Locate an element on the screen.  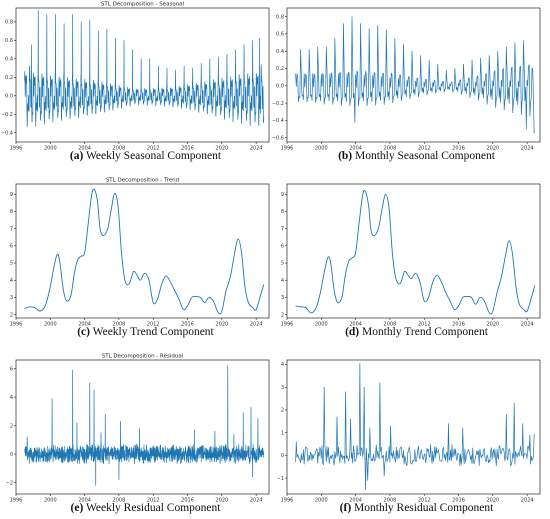
y-tick-label: 0.4 is located at coordinates (280, 52).